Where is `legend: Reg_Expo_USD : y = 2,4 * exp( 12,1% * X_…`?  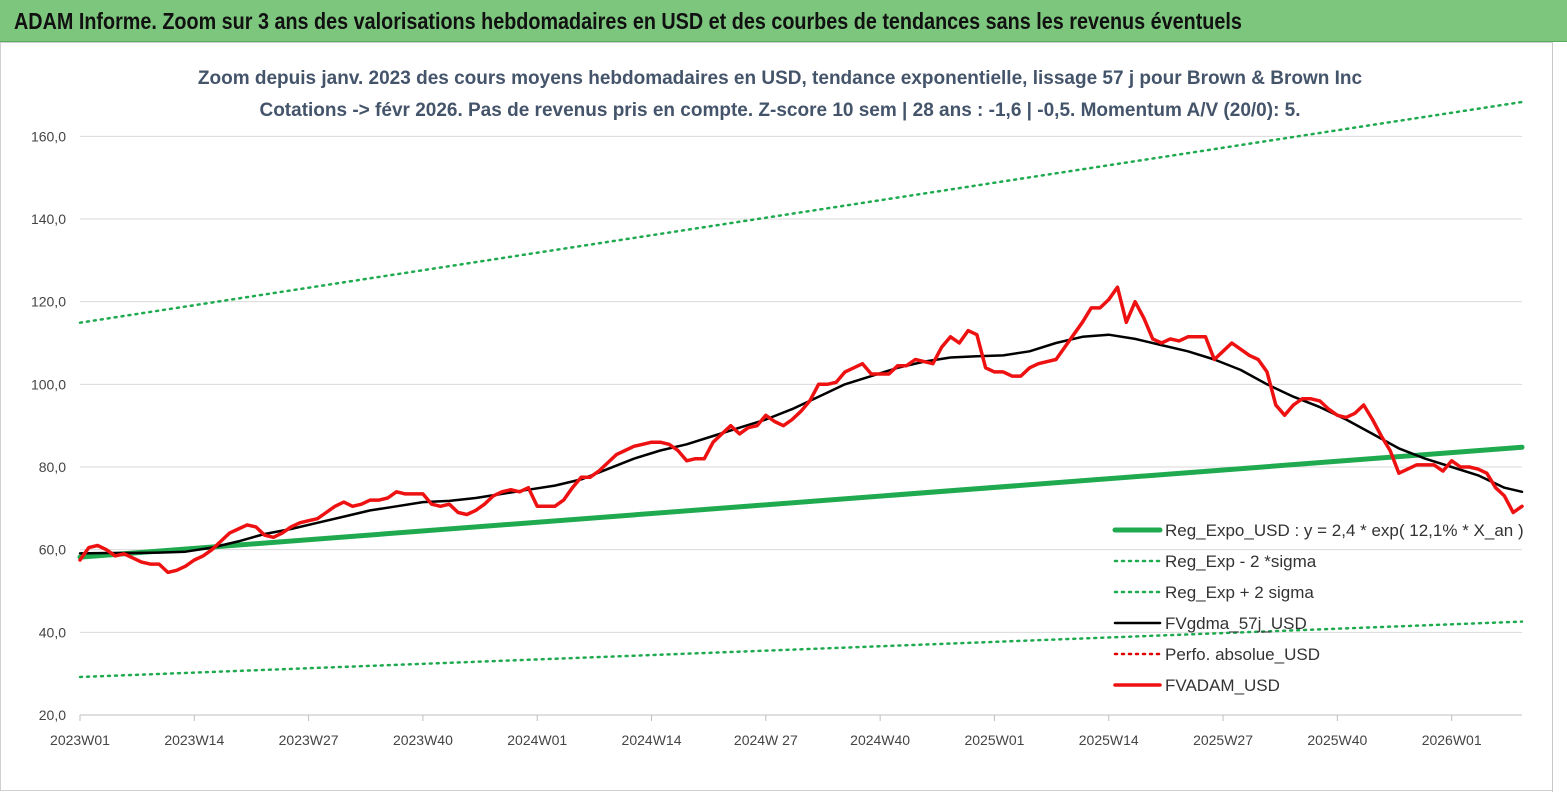 legend: Reg_Expo_USD : y = 2,4 * exp( 12,1% * X_… is located at coordinates (1318, 608).